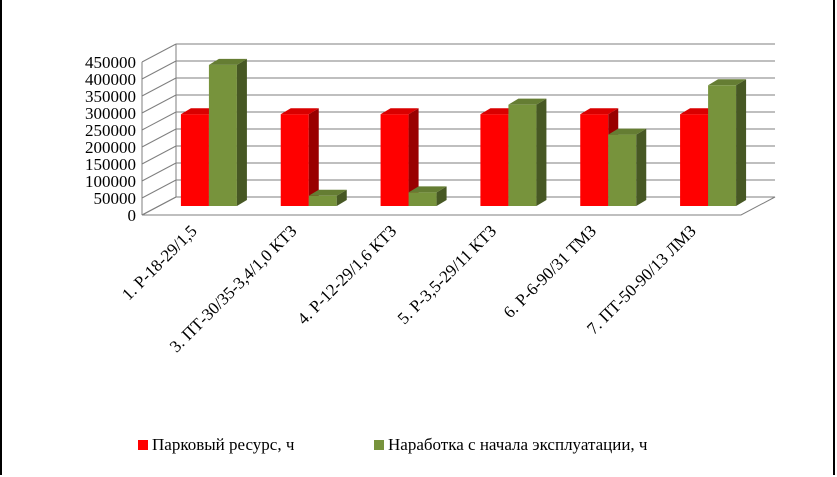  What do you see at coordinates (518, 444) in the screenshot?
I see `legend-label: Наработка с начала эксплуатации, ч` at bounding box center [518, 444].